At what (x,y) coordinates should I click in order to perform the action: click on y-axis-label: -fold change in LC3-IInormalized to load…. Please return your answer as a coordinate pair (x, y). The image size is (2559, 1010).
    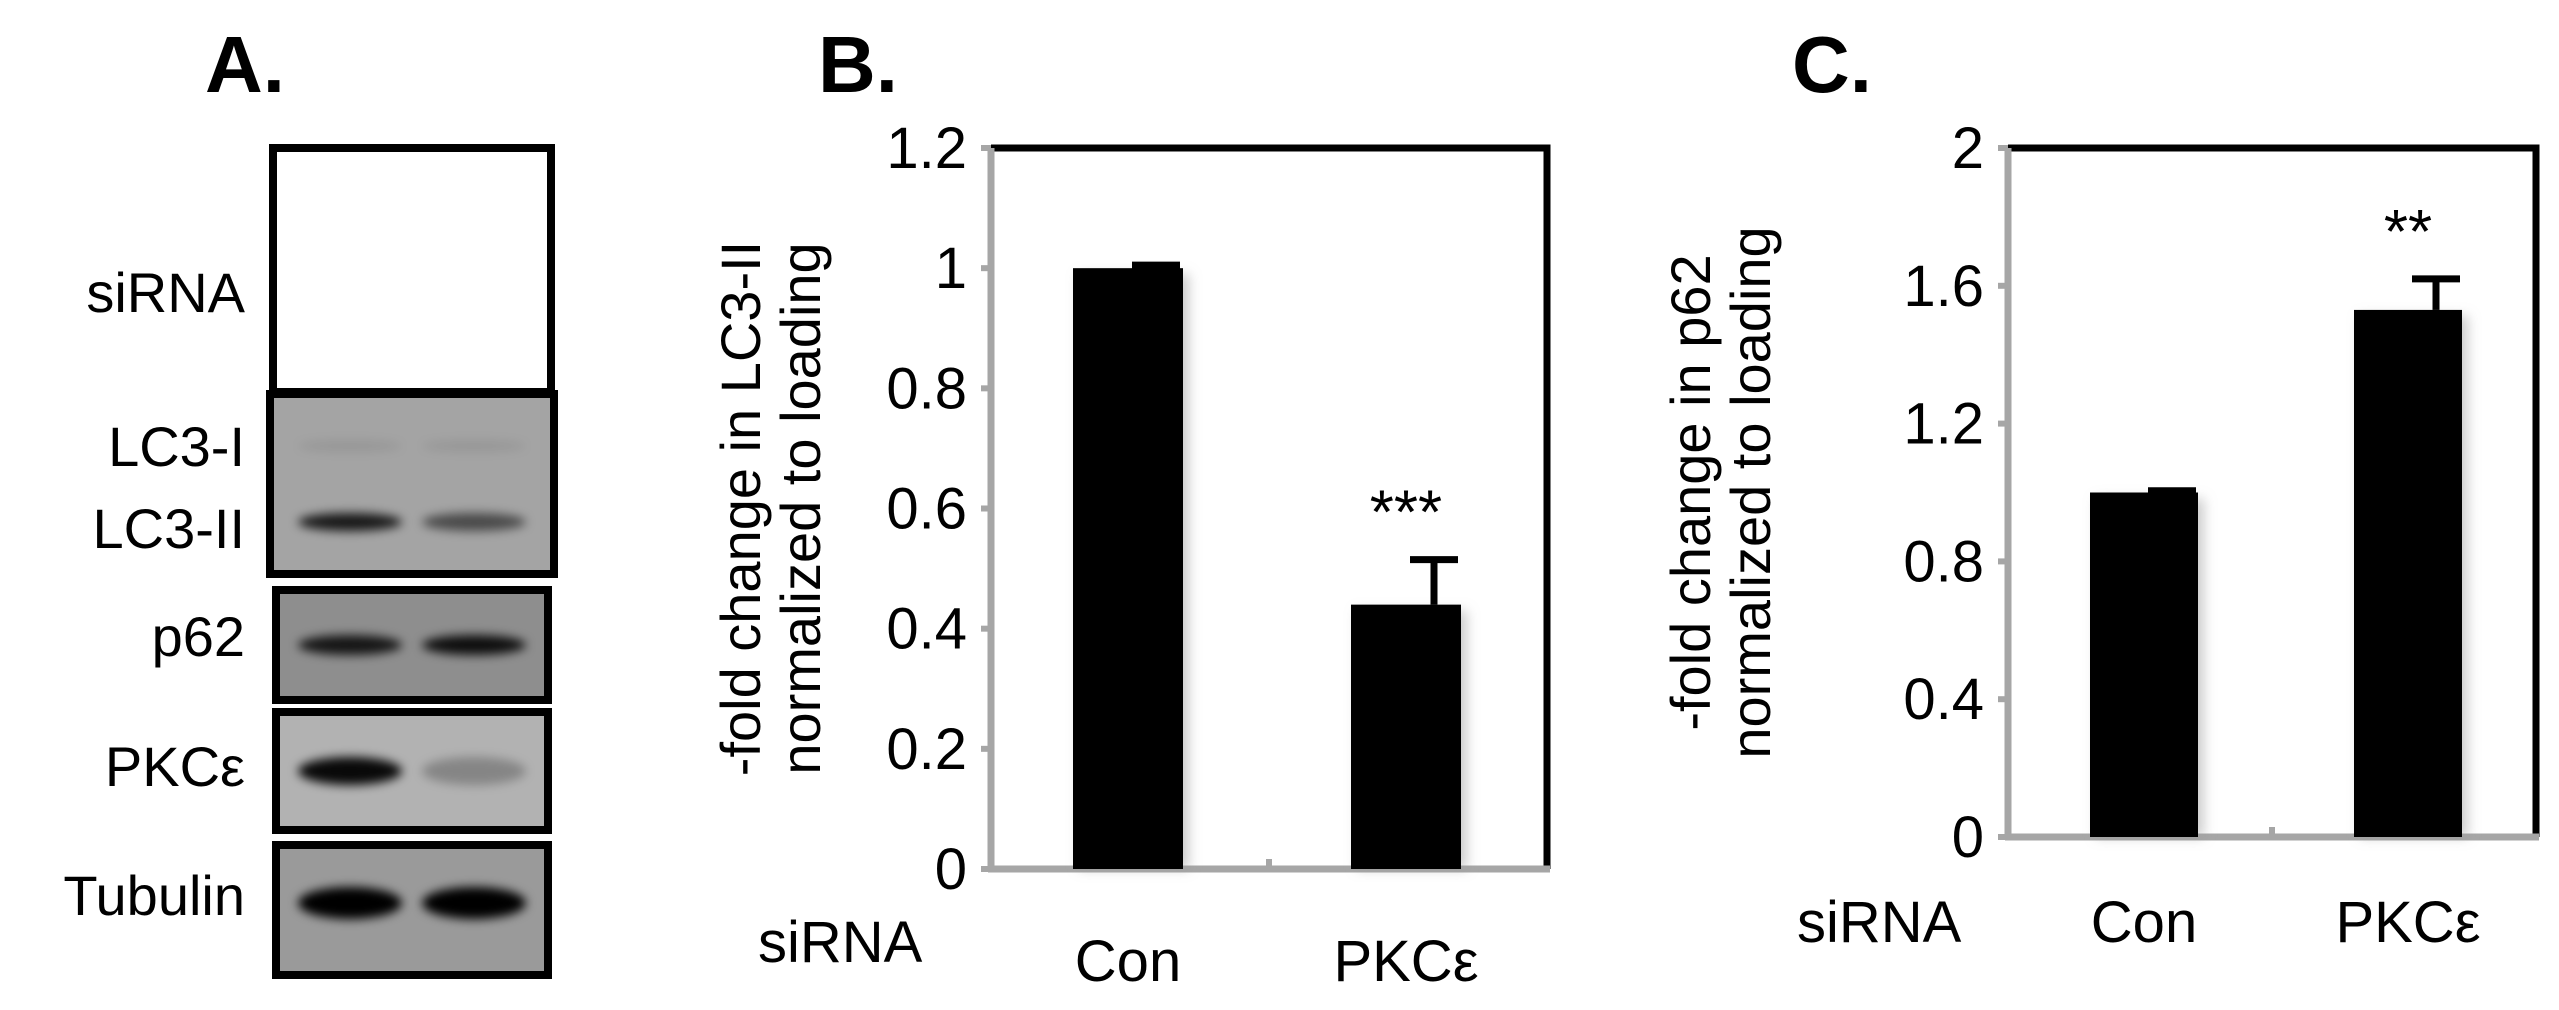
    Looking at the image, I should click on (770, 508).